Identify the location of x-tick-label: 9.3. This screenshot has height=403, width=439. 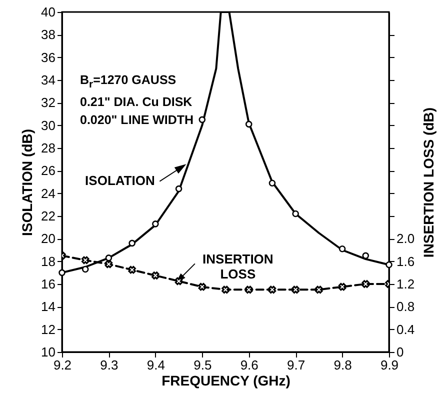
(109, 365).